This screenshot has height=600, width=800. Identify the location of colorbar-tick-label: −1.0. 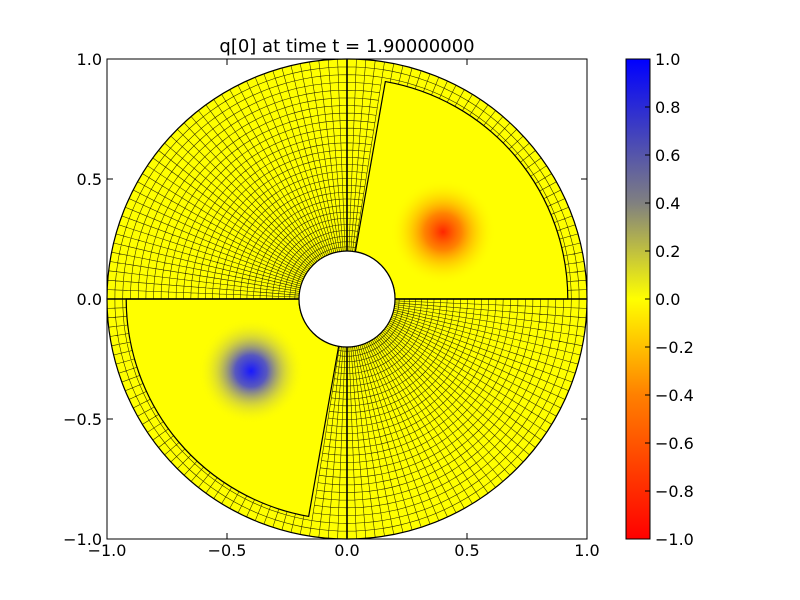
(674, 539).